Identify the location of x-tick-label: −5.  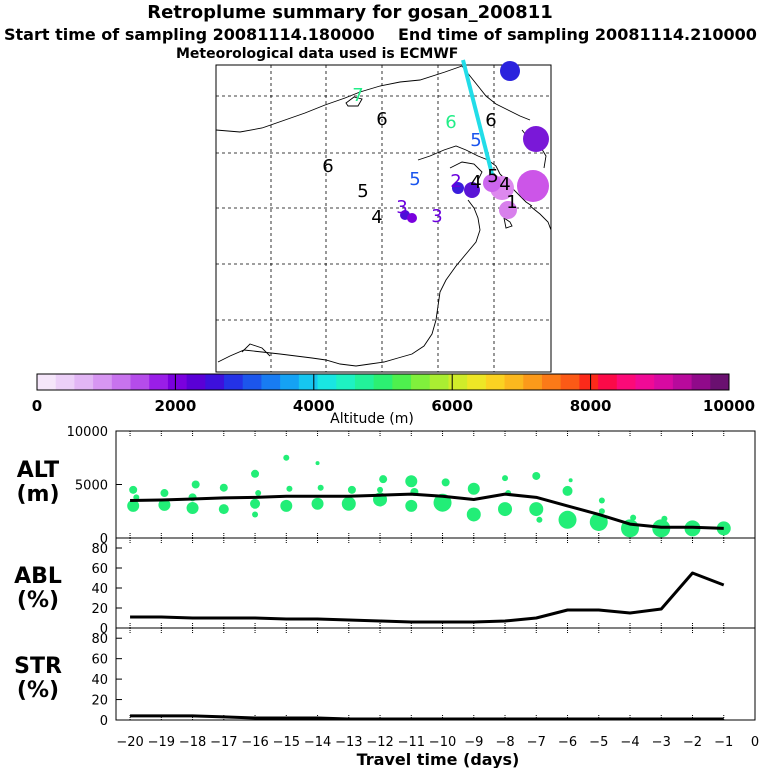
(598, 742).